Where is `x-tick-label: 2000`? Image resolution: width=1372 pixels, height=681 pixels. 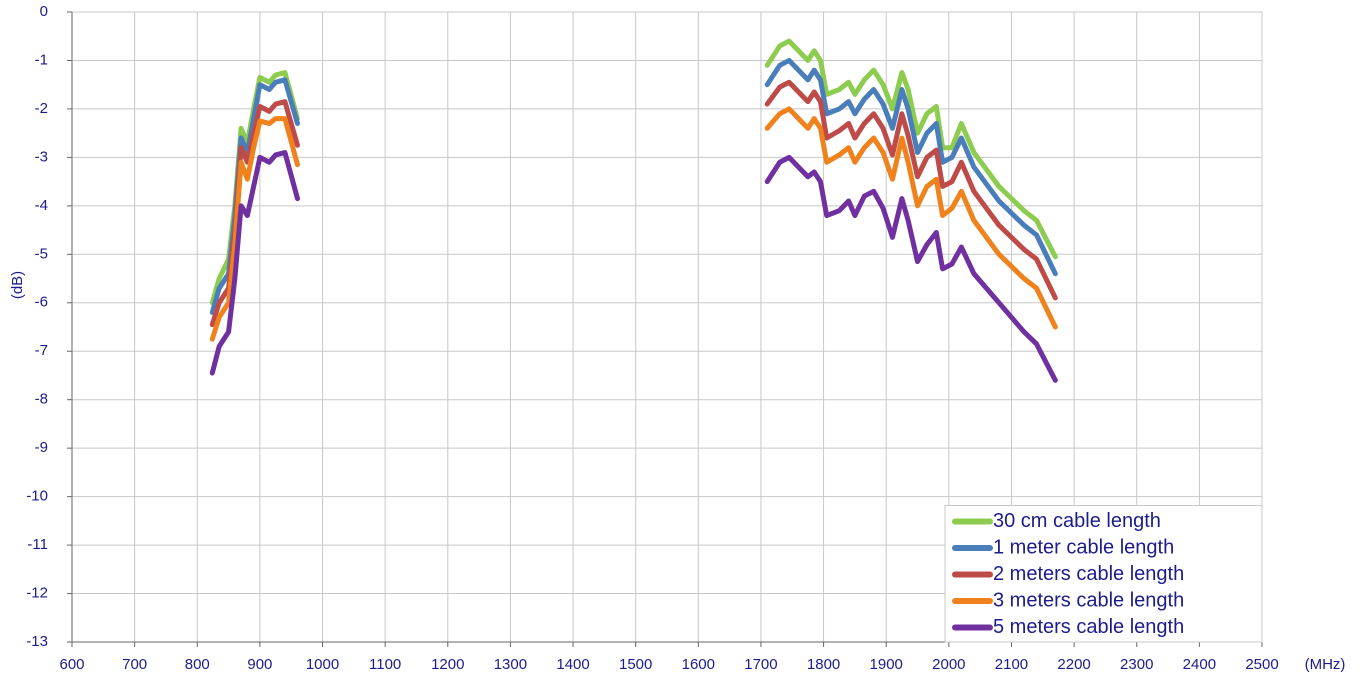
x-tick-label: 2000 is located at coordinates (948, 664).